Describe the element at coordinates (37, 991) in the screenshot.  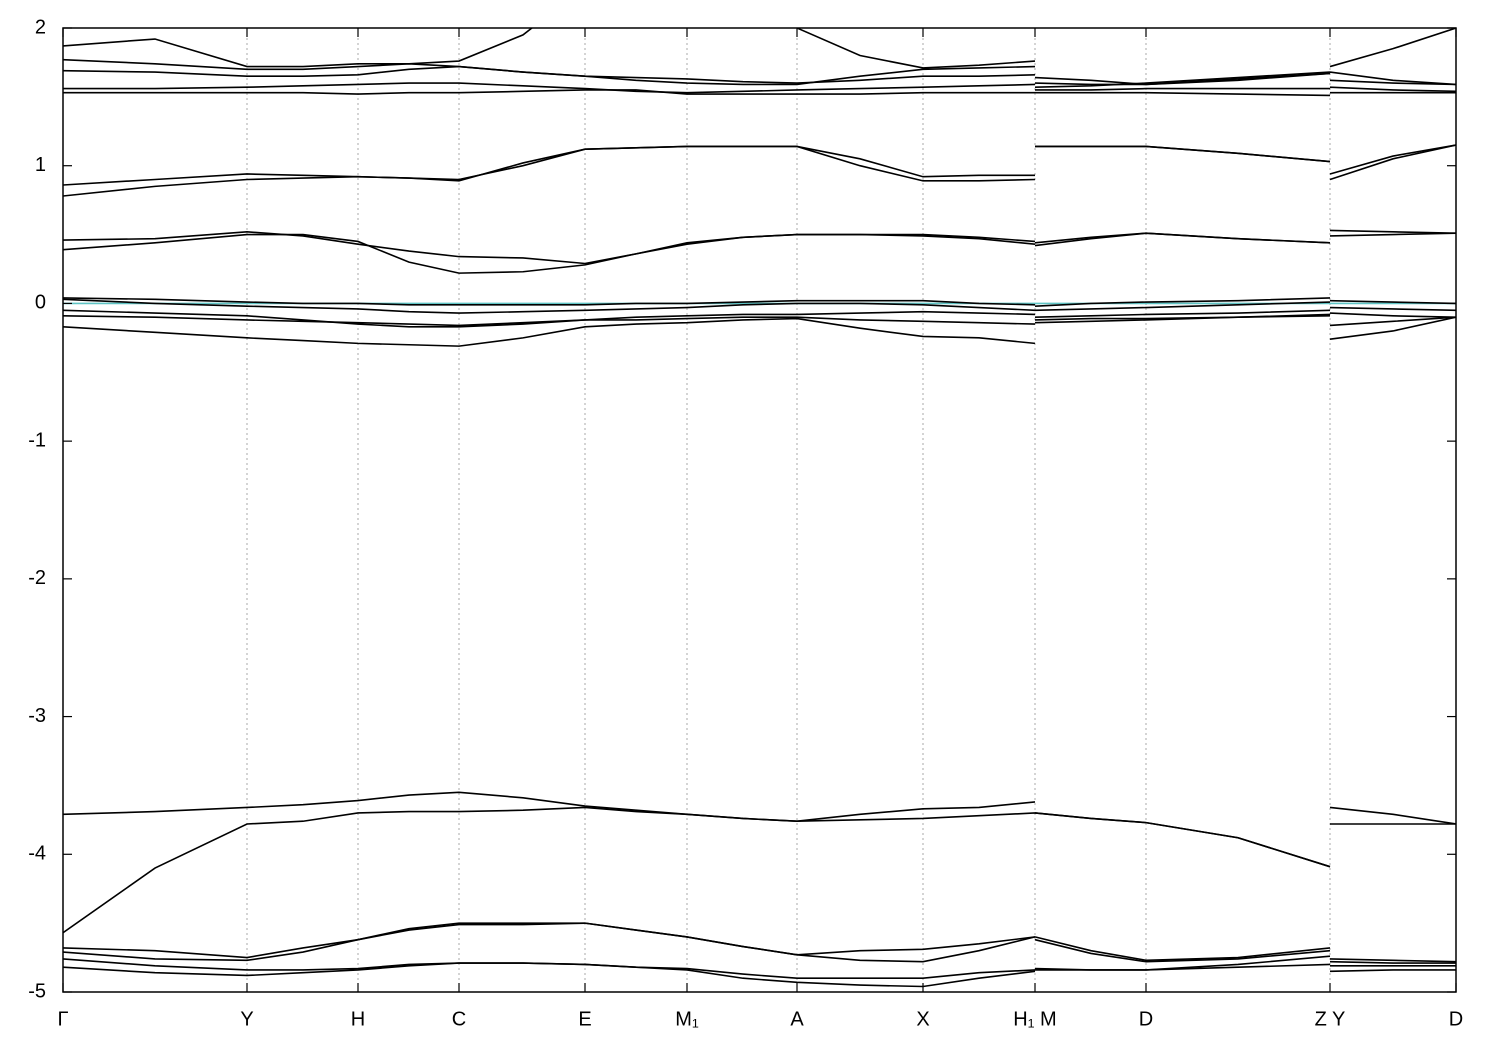
I see `y-tick-label: -5` at that location.